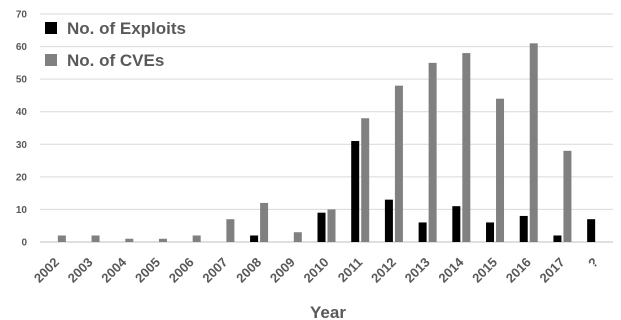 The image size is (621, 320). I want to click on x-tick-label: 2009, so click(282, 270).